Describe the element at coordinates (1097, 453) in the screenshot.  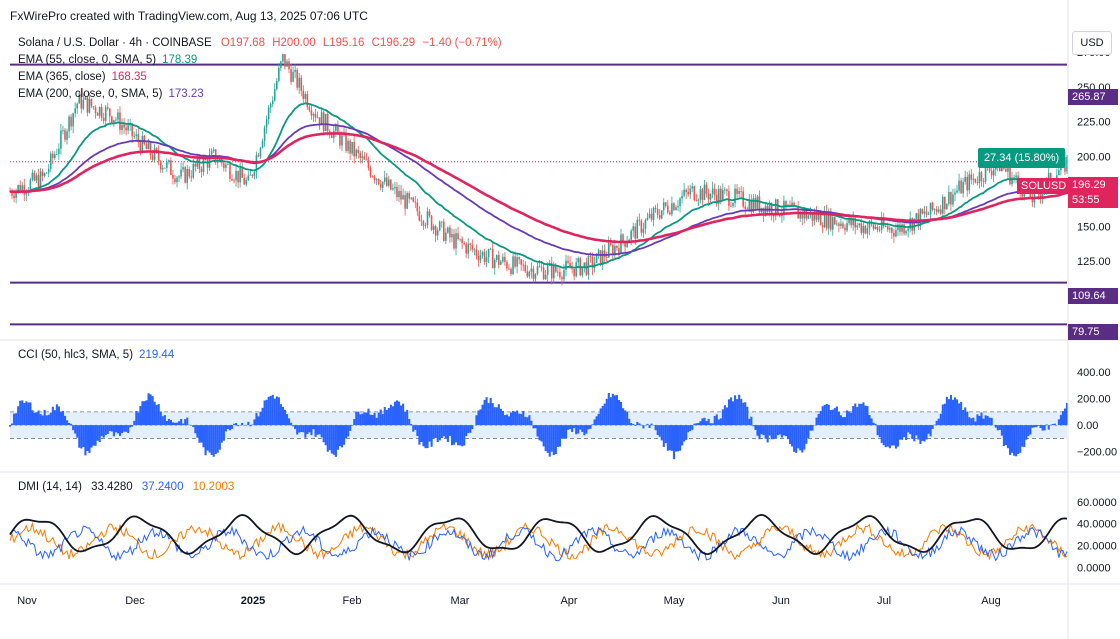
I see `cci-tick-label: −200.00` at that location.